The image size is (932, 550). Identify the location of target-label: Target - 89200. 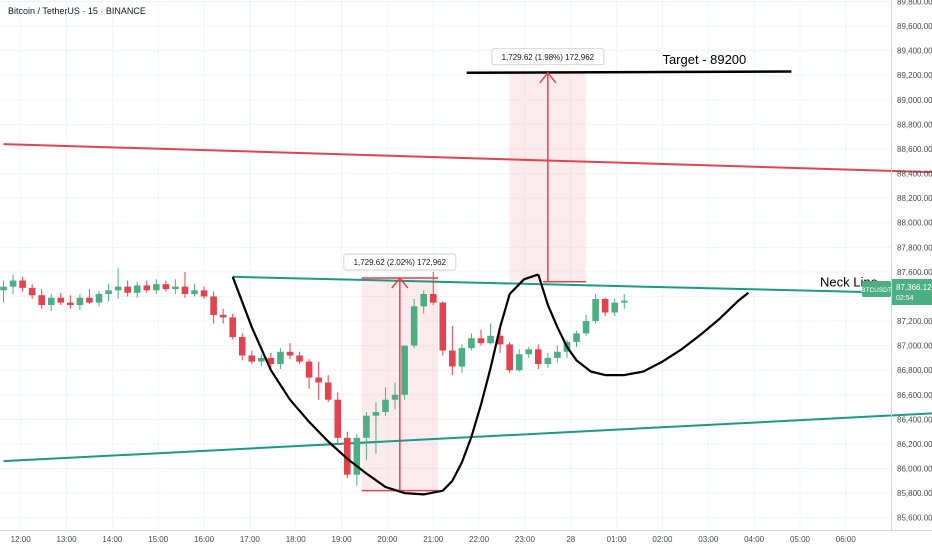
(704, 59).